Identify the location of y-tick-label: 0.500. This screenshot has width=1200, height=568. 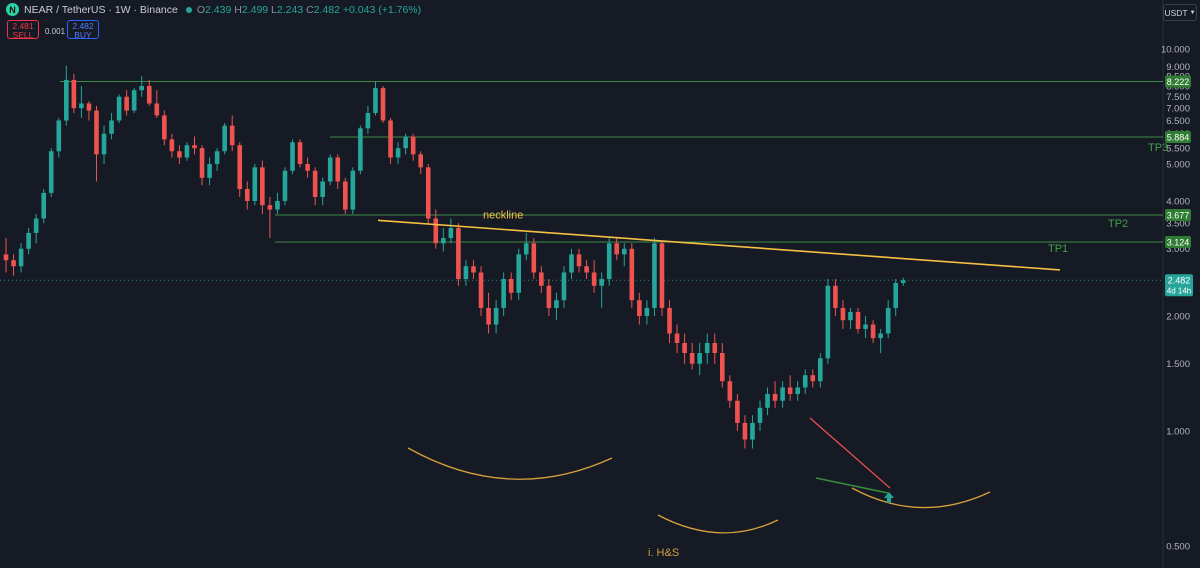
(1178, 547).